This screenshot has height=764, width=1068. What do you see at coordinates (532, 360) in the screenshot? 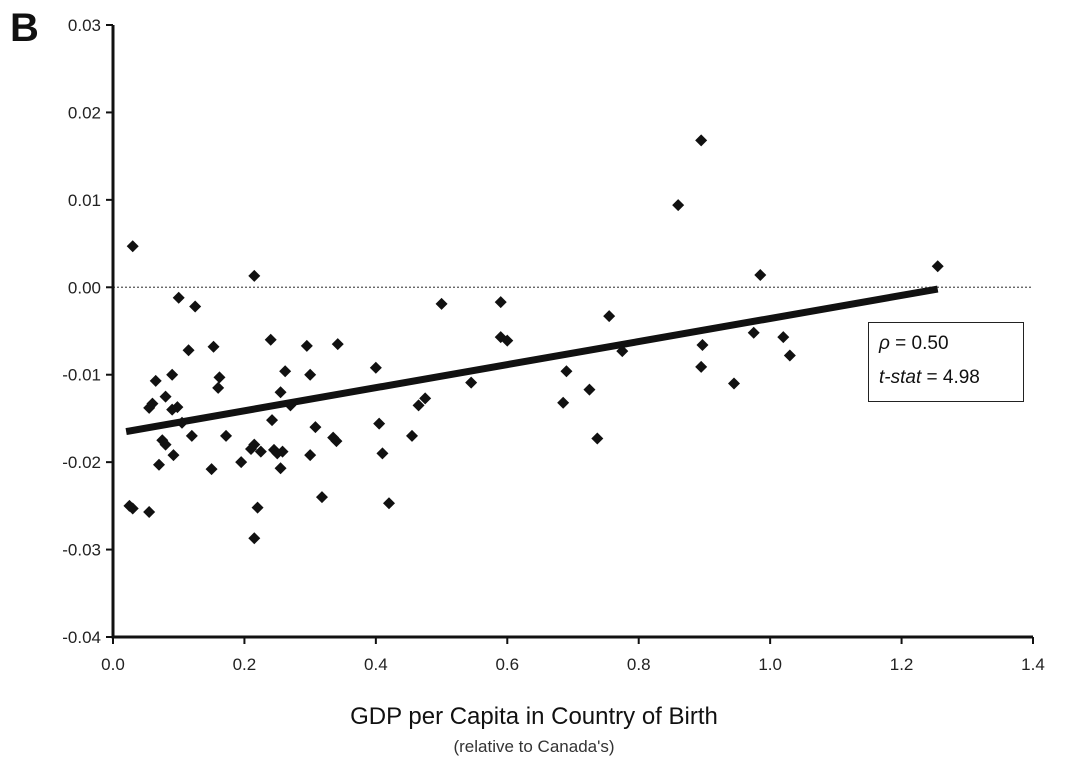
I see `regression-fit-line` at bounding box center [532, 360].